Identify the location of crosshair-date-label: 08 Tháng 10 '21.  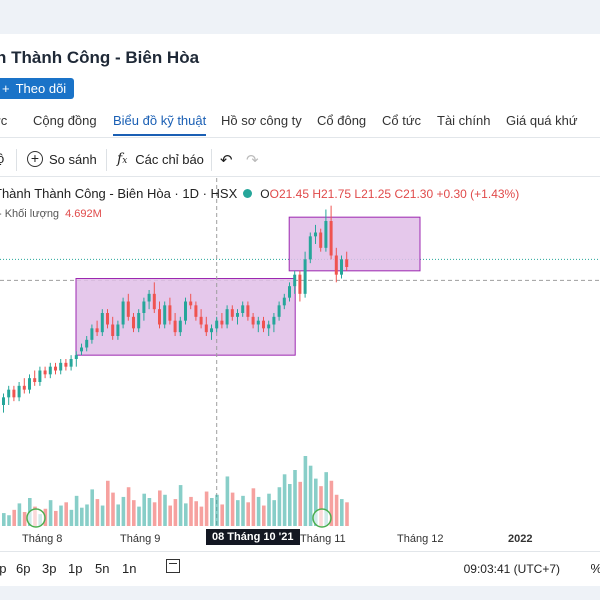
(253, 537).